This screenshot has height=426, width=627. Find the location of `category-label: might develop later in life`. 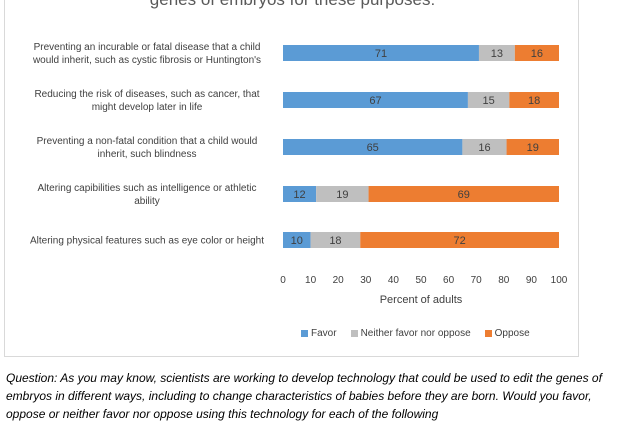

category-label: might develop later in life is located at coordinates (147, 107).